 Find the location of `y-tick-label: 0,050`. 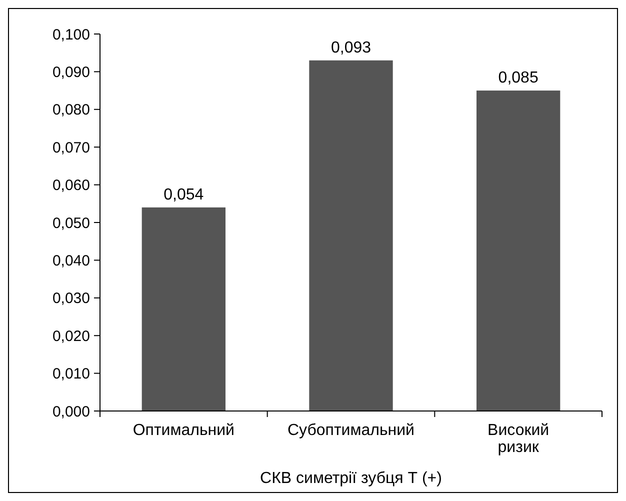

y-tick-label: 0,050 is located at coordinates (71, 223).